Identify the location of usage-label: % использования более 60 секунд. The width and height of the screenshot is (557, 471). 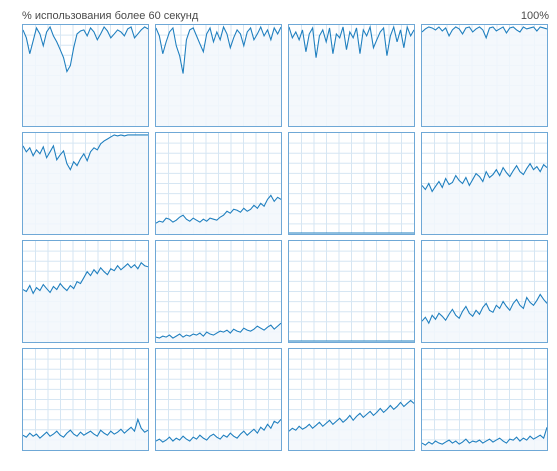
(110, 16).